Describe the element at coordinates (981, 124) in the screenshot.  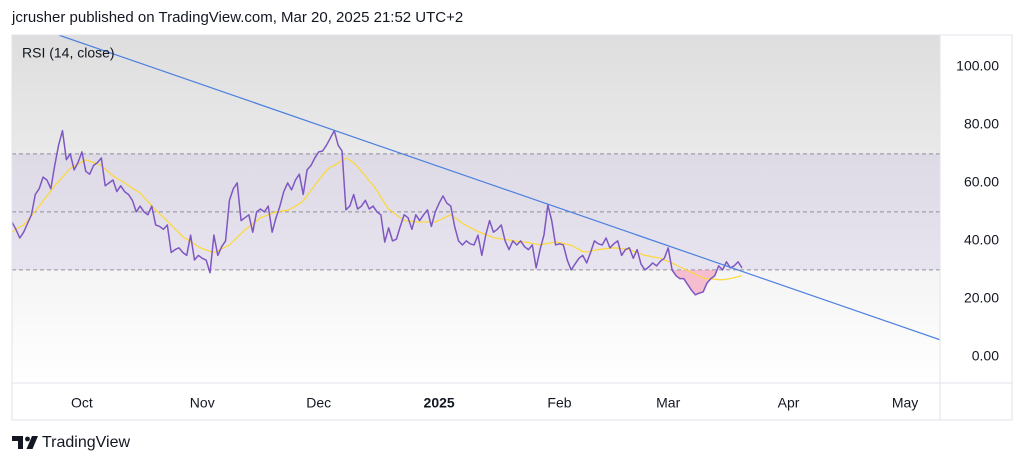
I see `y-tick-label: 80.00` at that location.